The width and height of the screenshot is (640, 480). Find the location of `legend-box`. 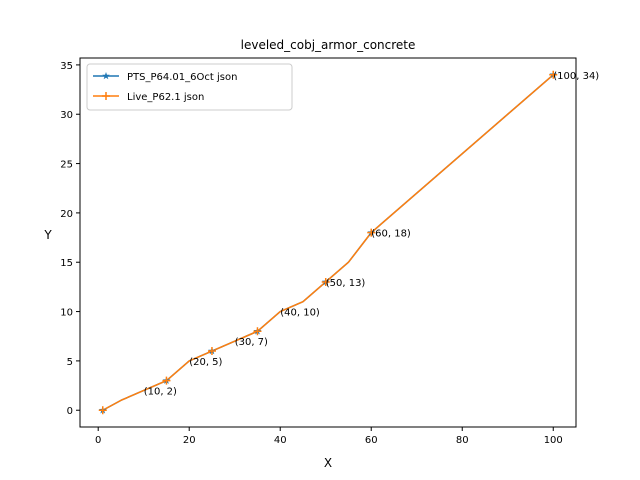

legend-box is located at coordinates (189, 87).